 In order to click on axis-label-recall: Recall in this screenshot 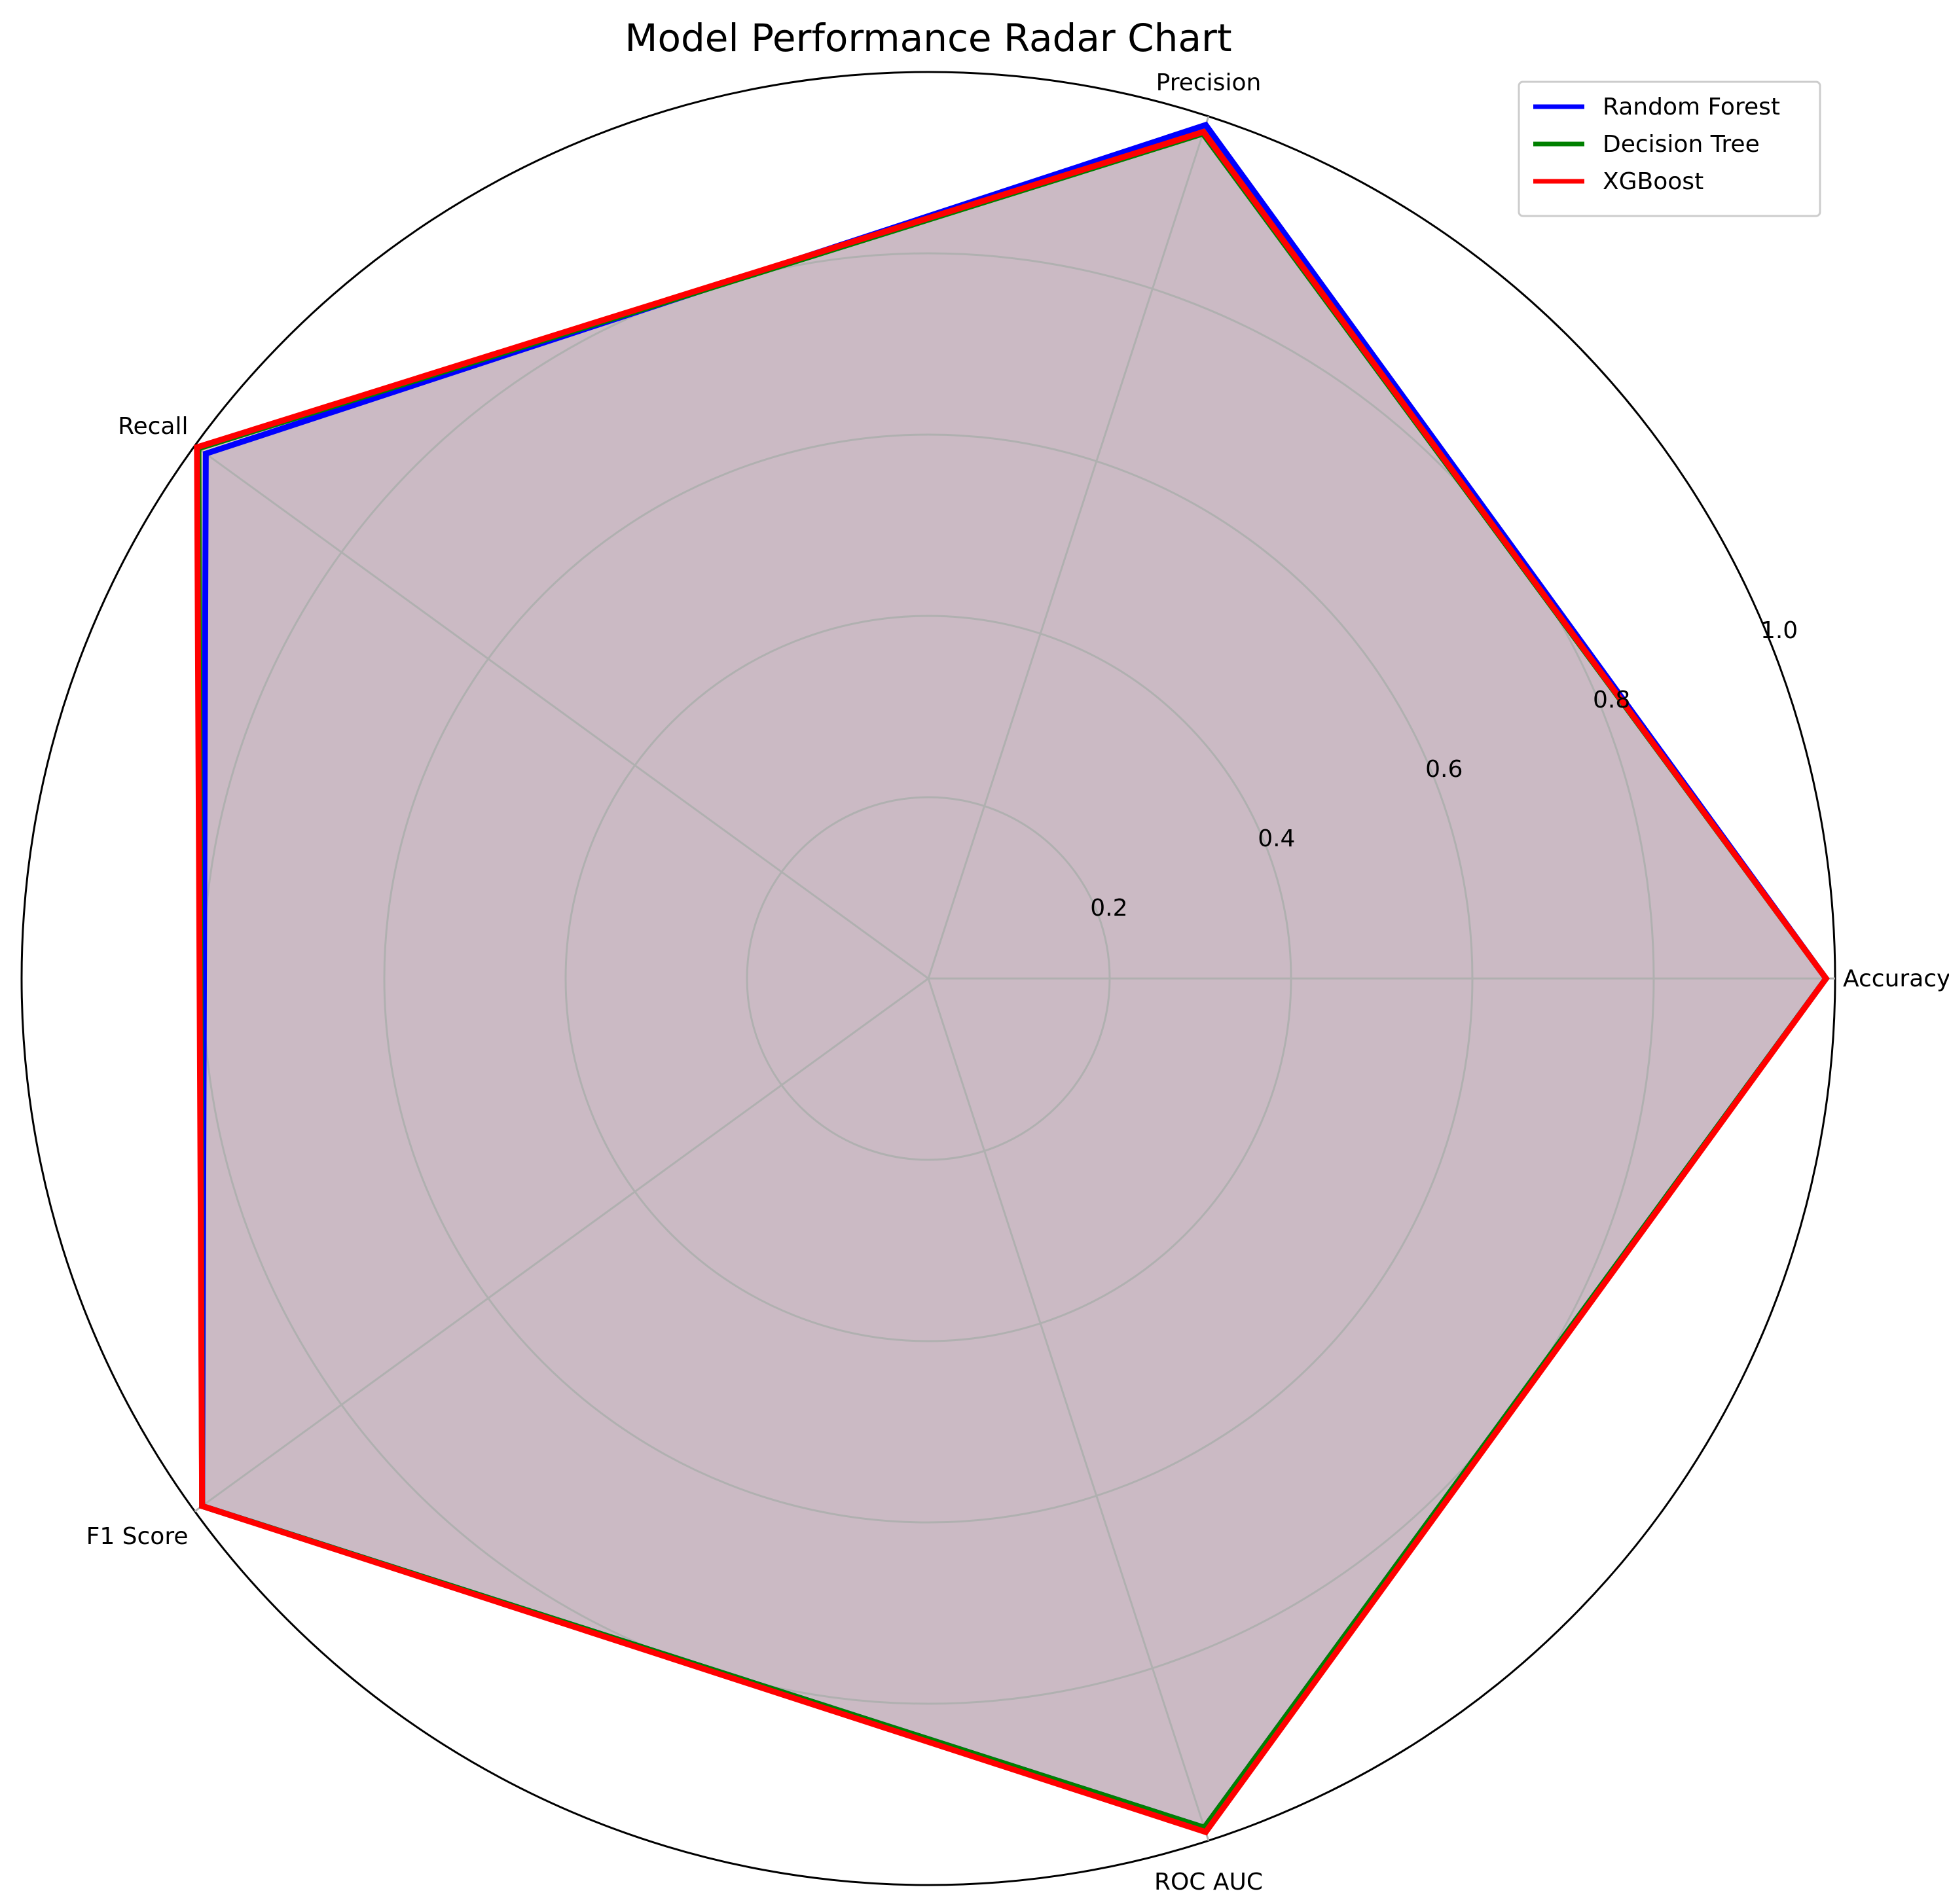, I will do `click(153, 426)`.